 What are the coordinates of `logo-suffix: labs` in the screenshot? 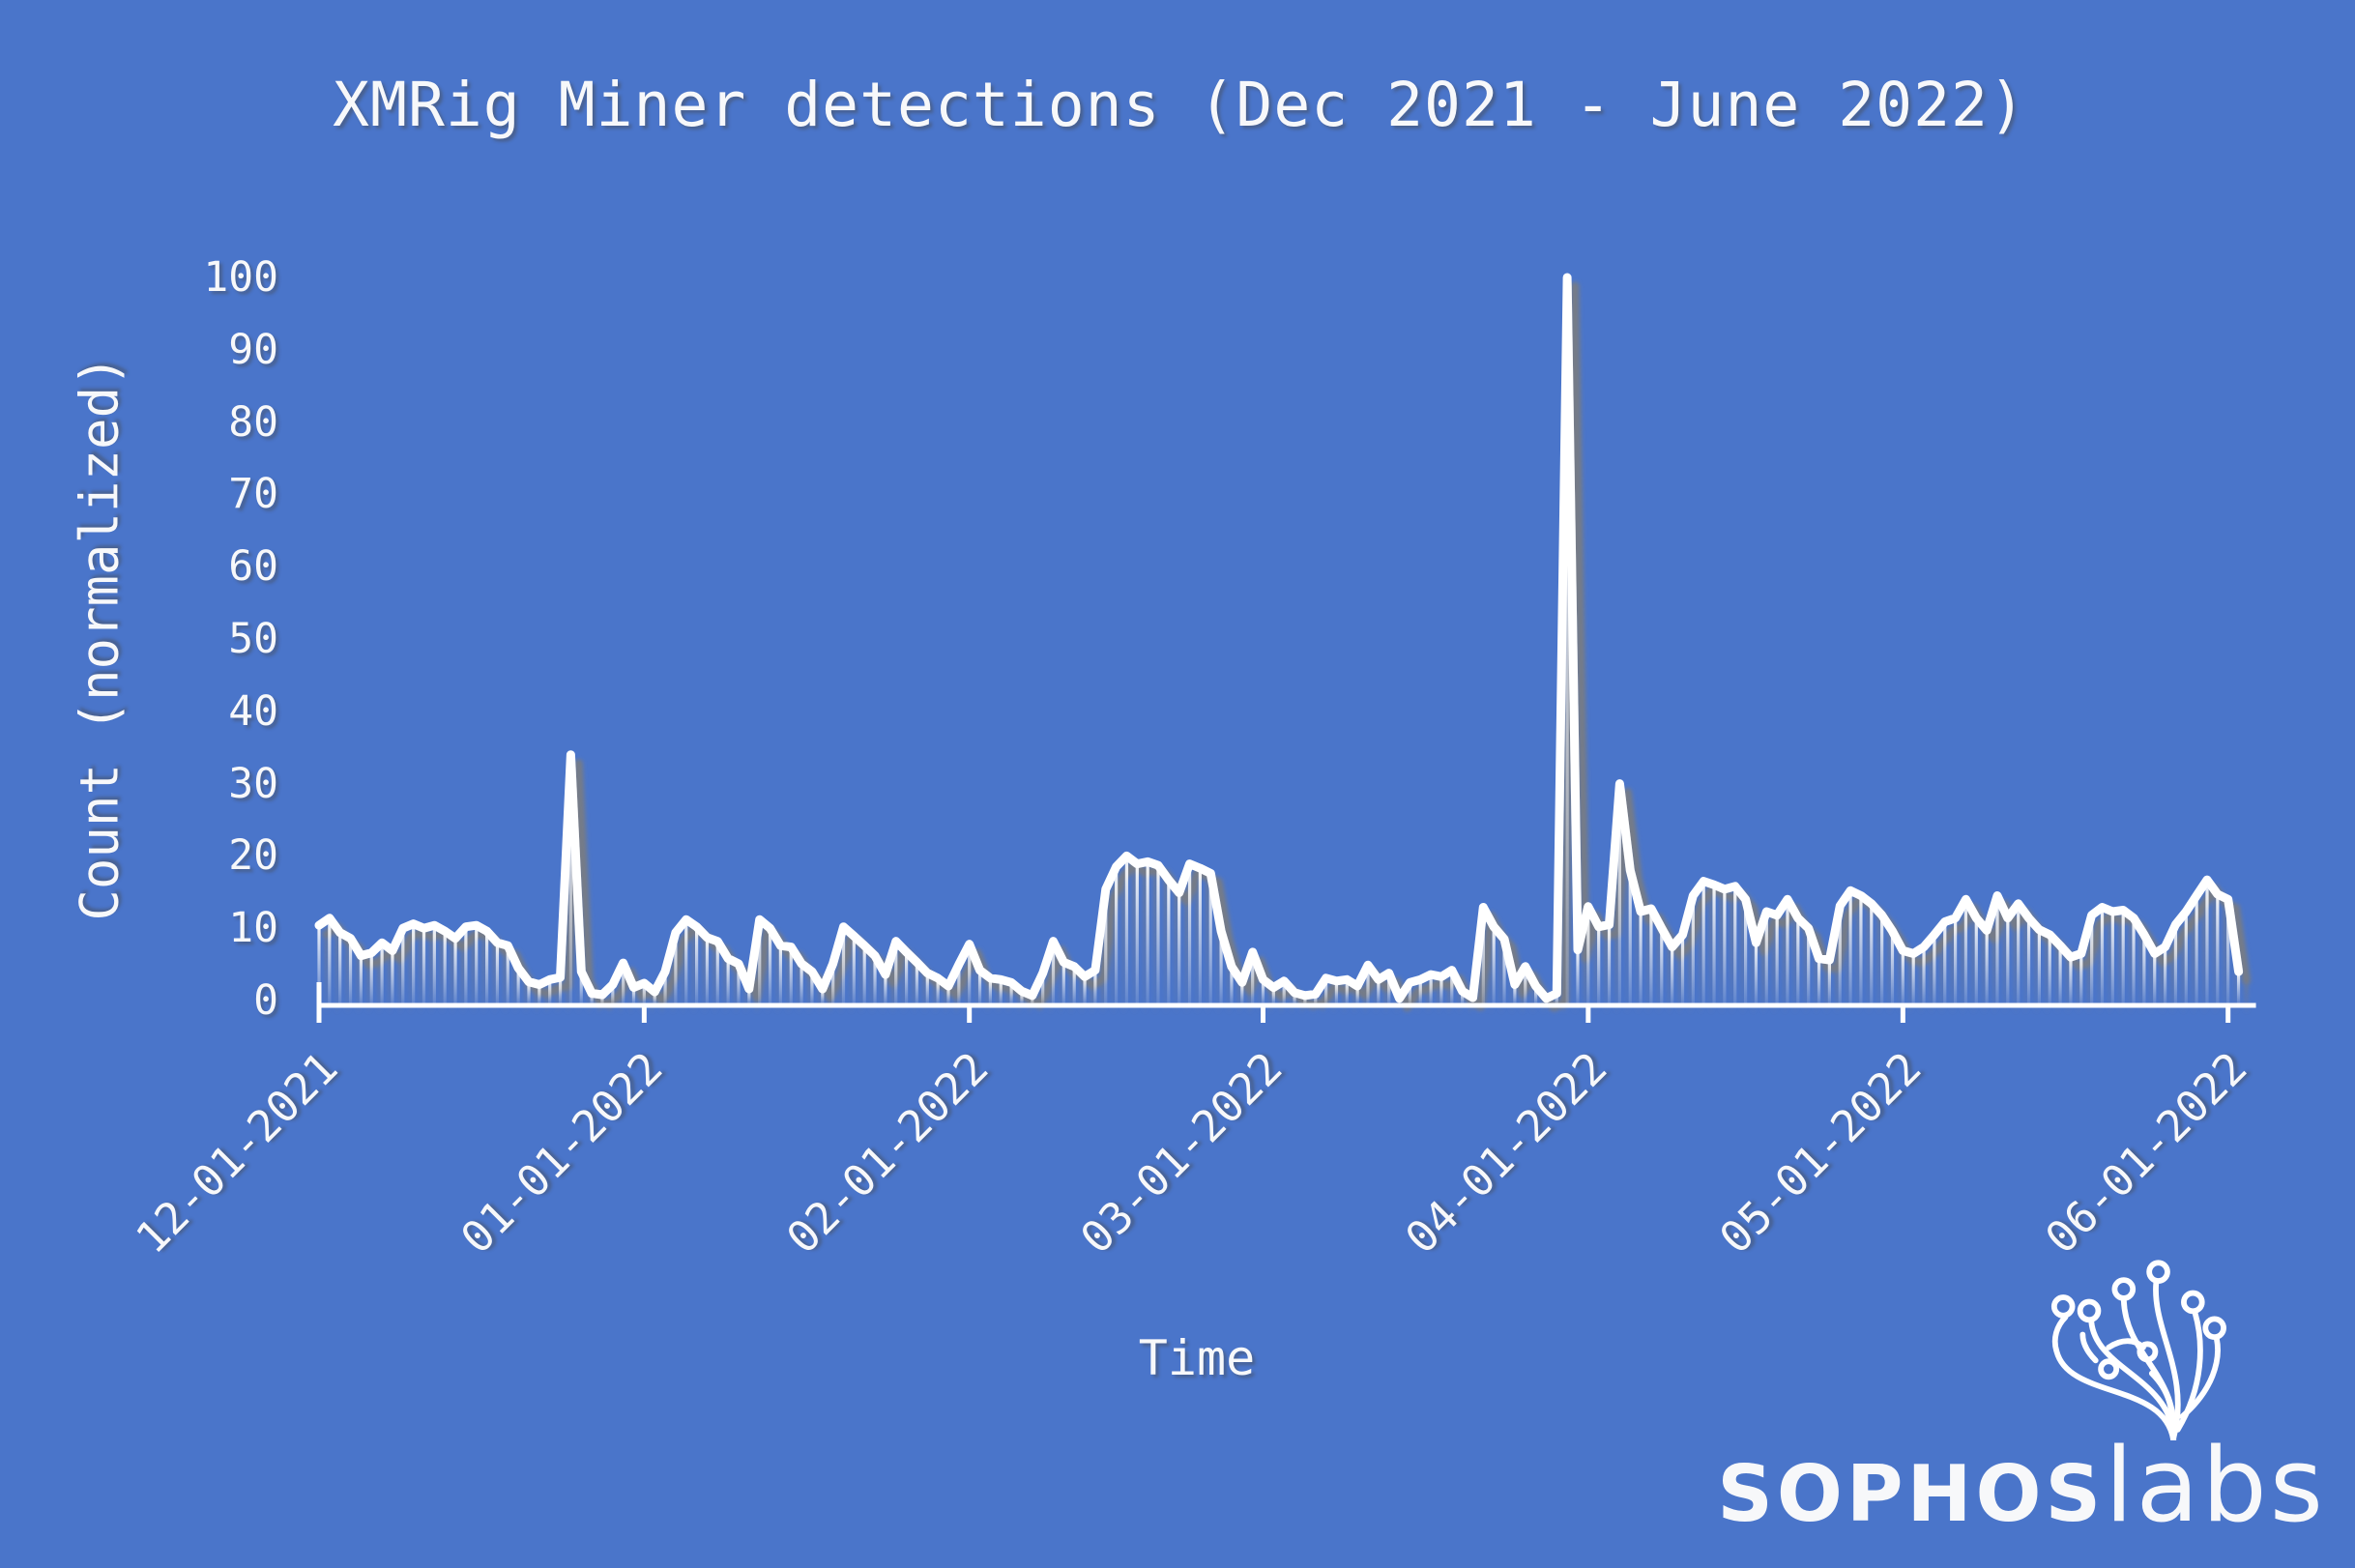 It's located at (2215, 1485).